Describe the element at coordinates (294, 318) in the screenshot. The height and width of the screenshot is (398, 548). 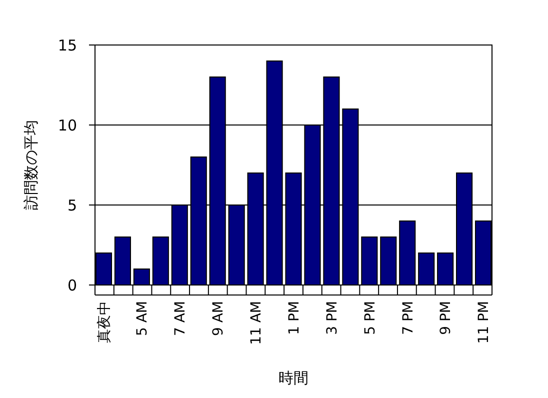
I see `x-tick-label: 1 PM` at that location.